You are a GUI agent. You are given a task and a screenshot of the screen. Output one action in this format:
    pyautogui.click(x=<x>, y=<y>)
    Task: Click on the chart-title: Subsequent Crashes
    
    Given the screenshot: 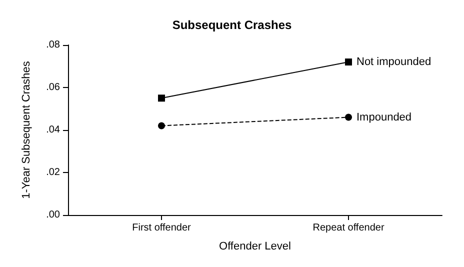 What is the action you would take?
    pyautogui.click(x=232, y=25)
    